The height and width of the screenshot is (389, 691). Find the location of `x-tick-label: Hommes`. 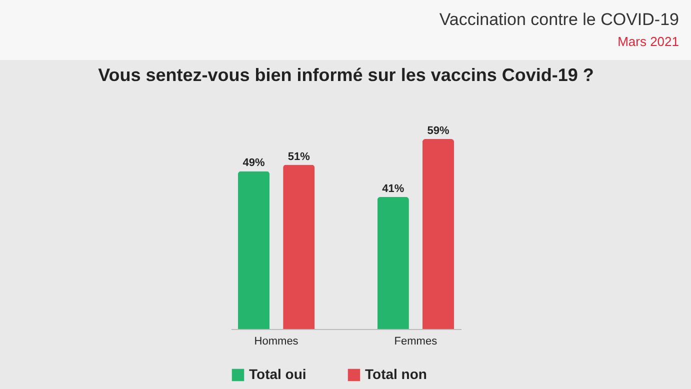

x-tick-label: Hommes is located at coordinates (276, 342).